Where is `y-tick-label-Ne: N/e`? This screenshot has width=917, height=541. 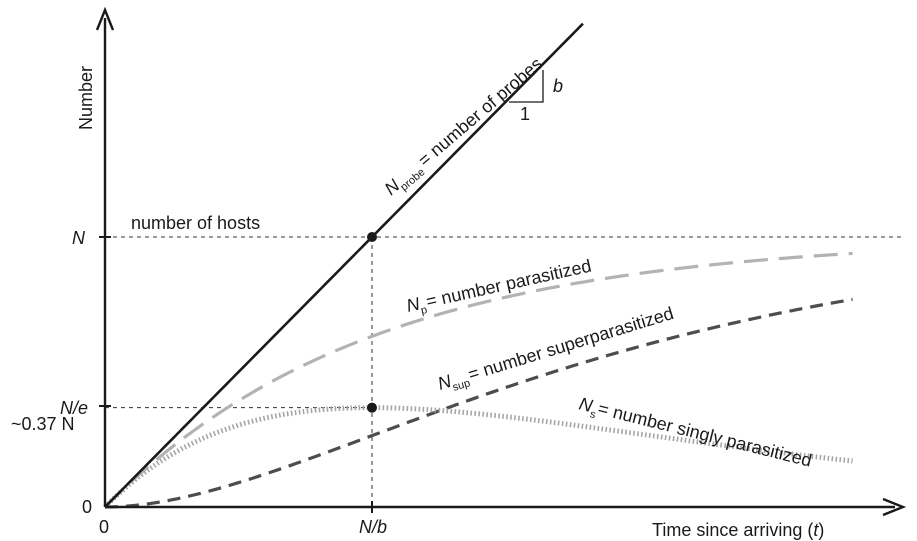 y-tick-label-Ne: N/e is located at coordinates (74, 408).